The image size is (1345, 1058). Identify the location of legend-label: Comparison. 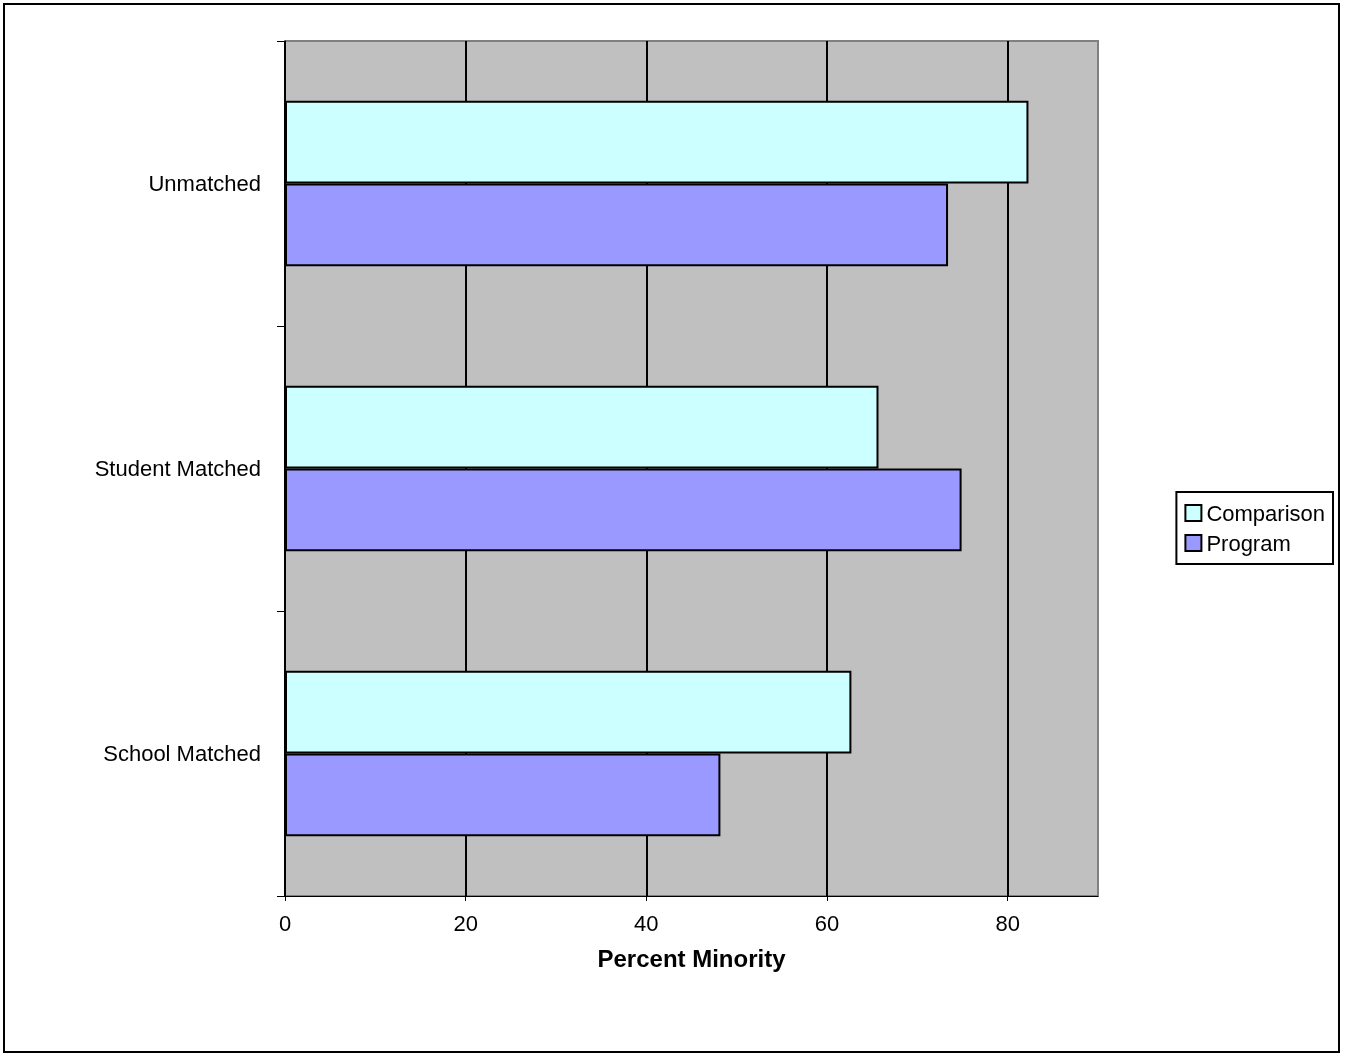
(1265, 513).